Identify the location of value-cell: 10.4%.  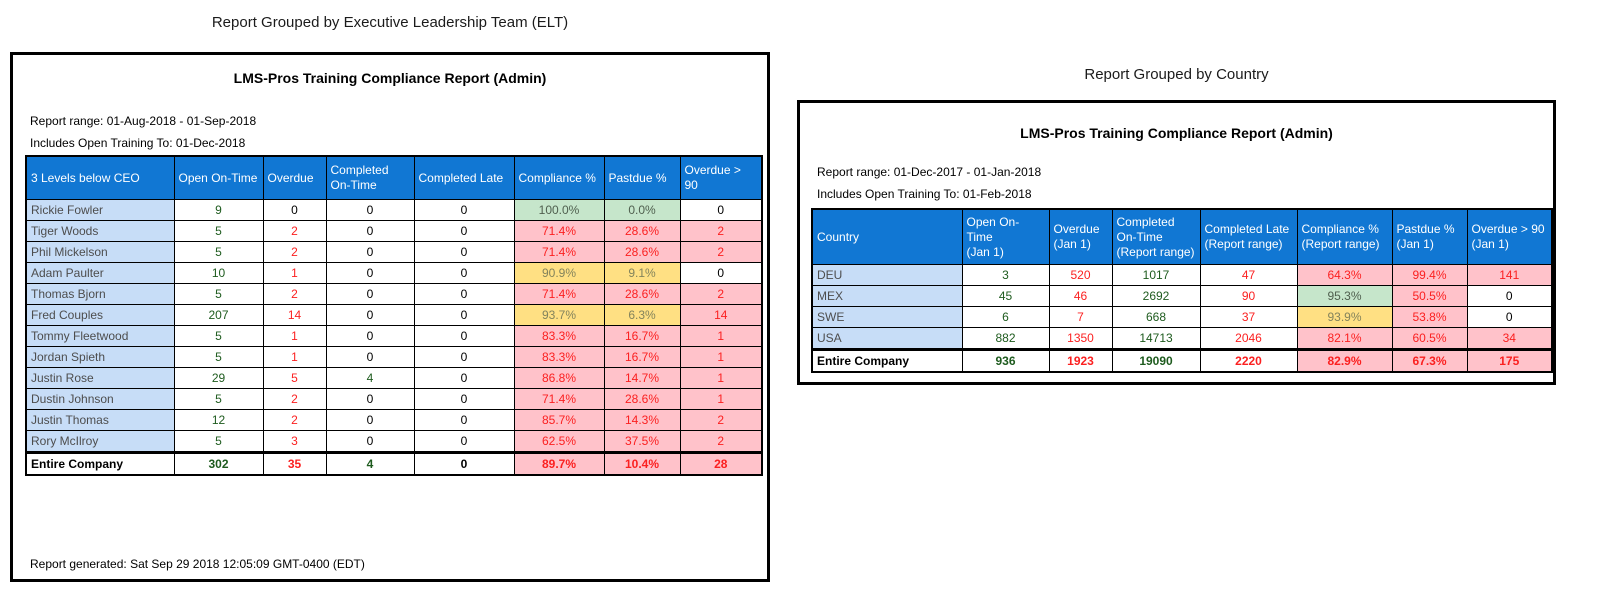
(642, 463).